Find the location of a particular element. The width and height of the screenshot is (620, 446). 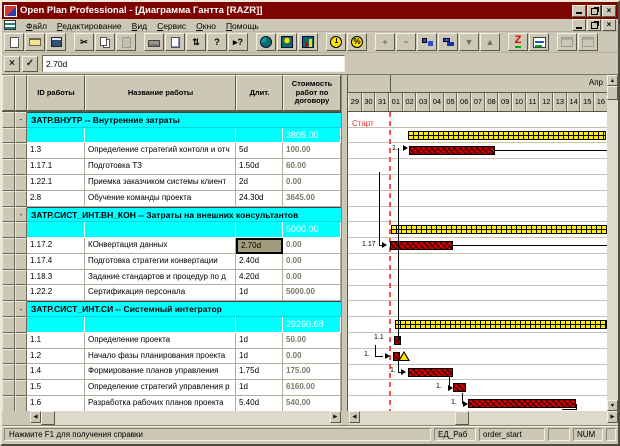

restore-button is located at coordinates (594, 10).